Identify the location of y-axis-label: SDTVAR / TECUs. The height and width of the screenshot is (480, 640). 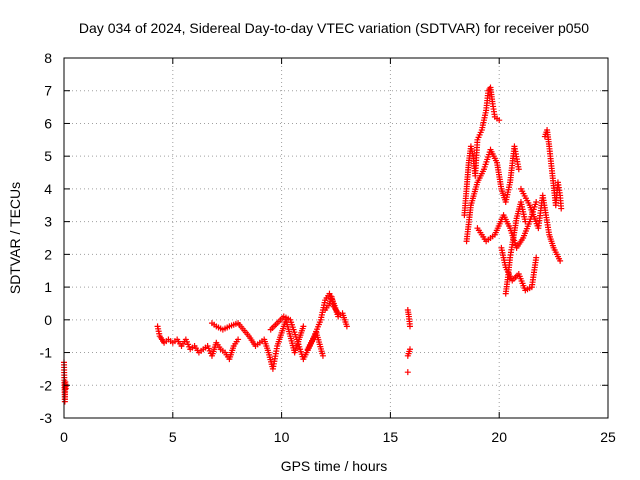
(15, 238).